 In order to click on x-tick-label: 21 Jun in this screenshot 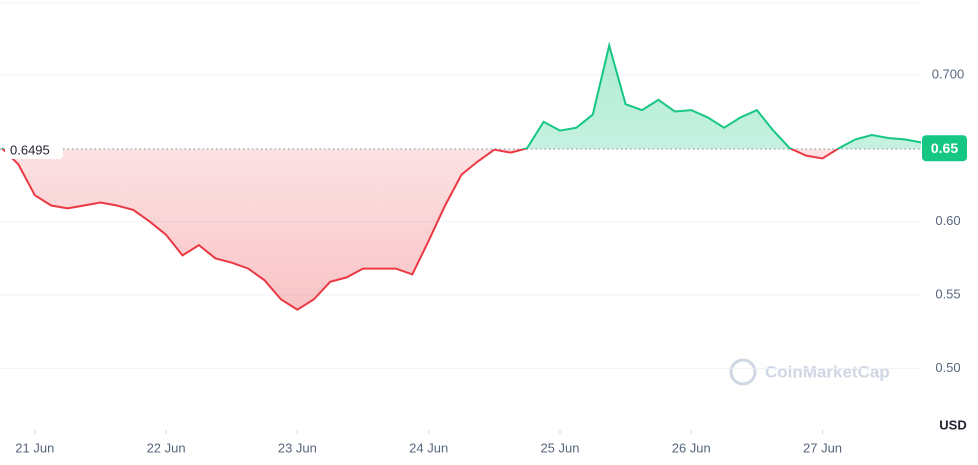, I will do `click(34, 447)`.